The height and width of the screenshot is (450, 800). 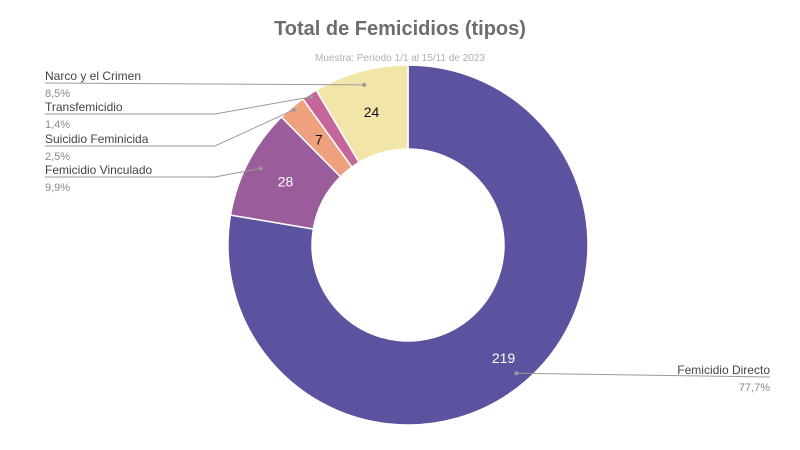 What do you see at coordinates (293, 109) in the screenshot?
I see `callout-dot-suicidio-feminicida` at bounding box center [293, 109].